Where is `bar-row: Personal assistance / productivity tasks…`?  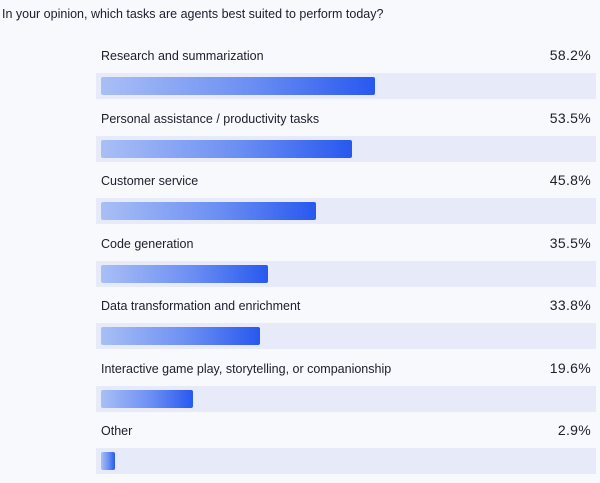 bar-row: Personal assistance / productivity tasks… is located at coordinates (346, 139).